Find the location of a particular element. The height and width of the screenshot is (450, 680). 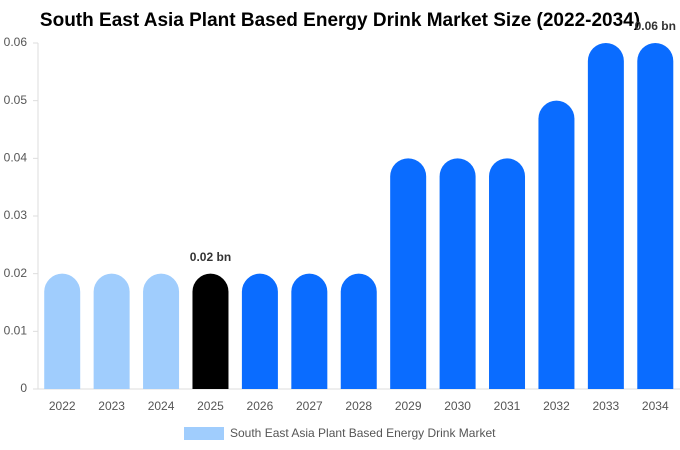

y-tick-label: 0.05 is located at coordinates (16, 100).